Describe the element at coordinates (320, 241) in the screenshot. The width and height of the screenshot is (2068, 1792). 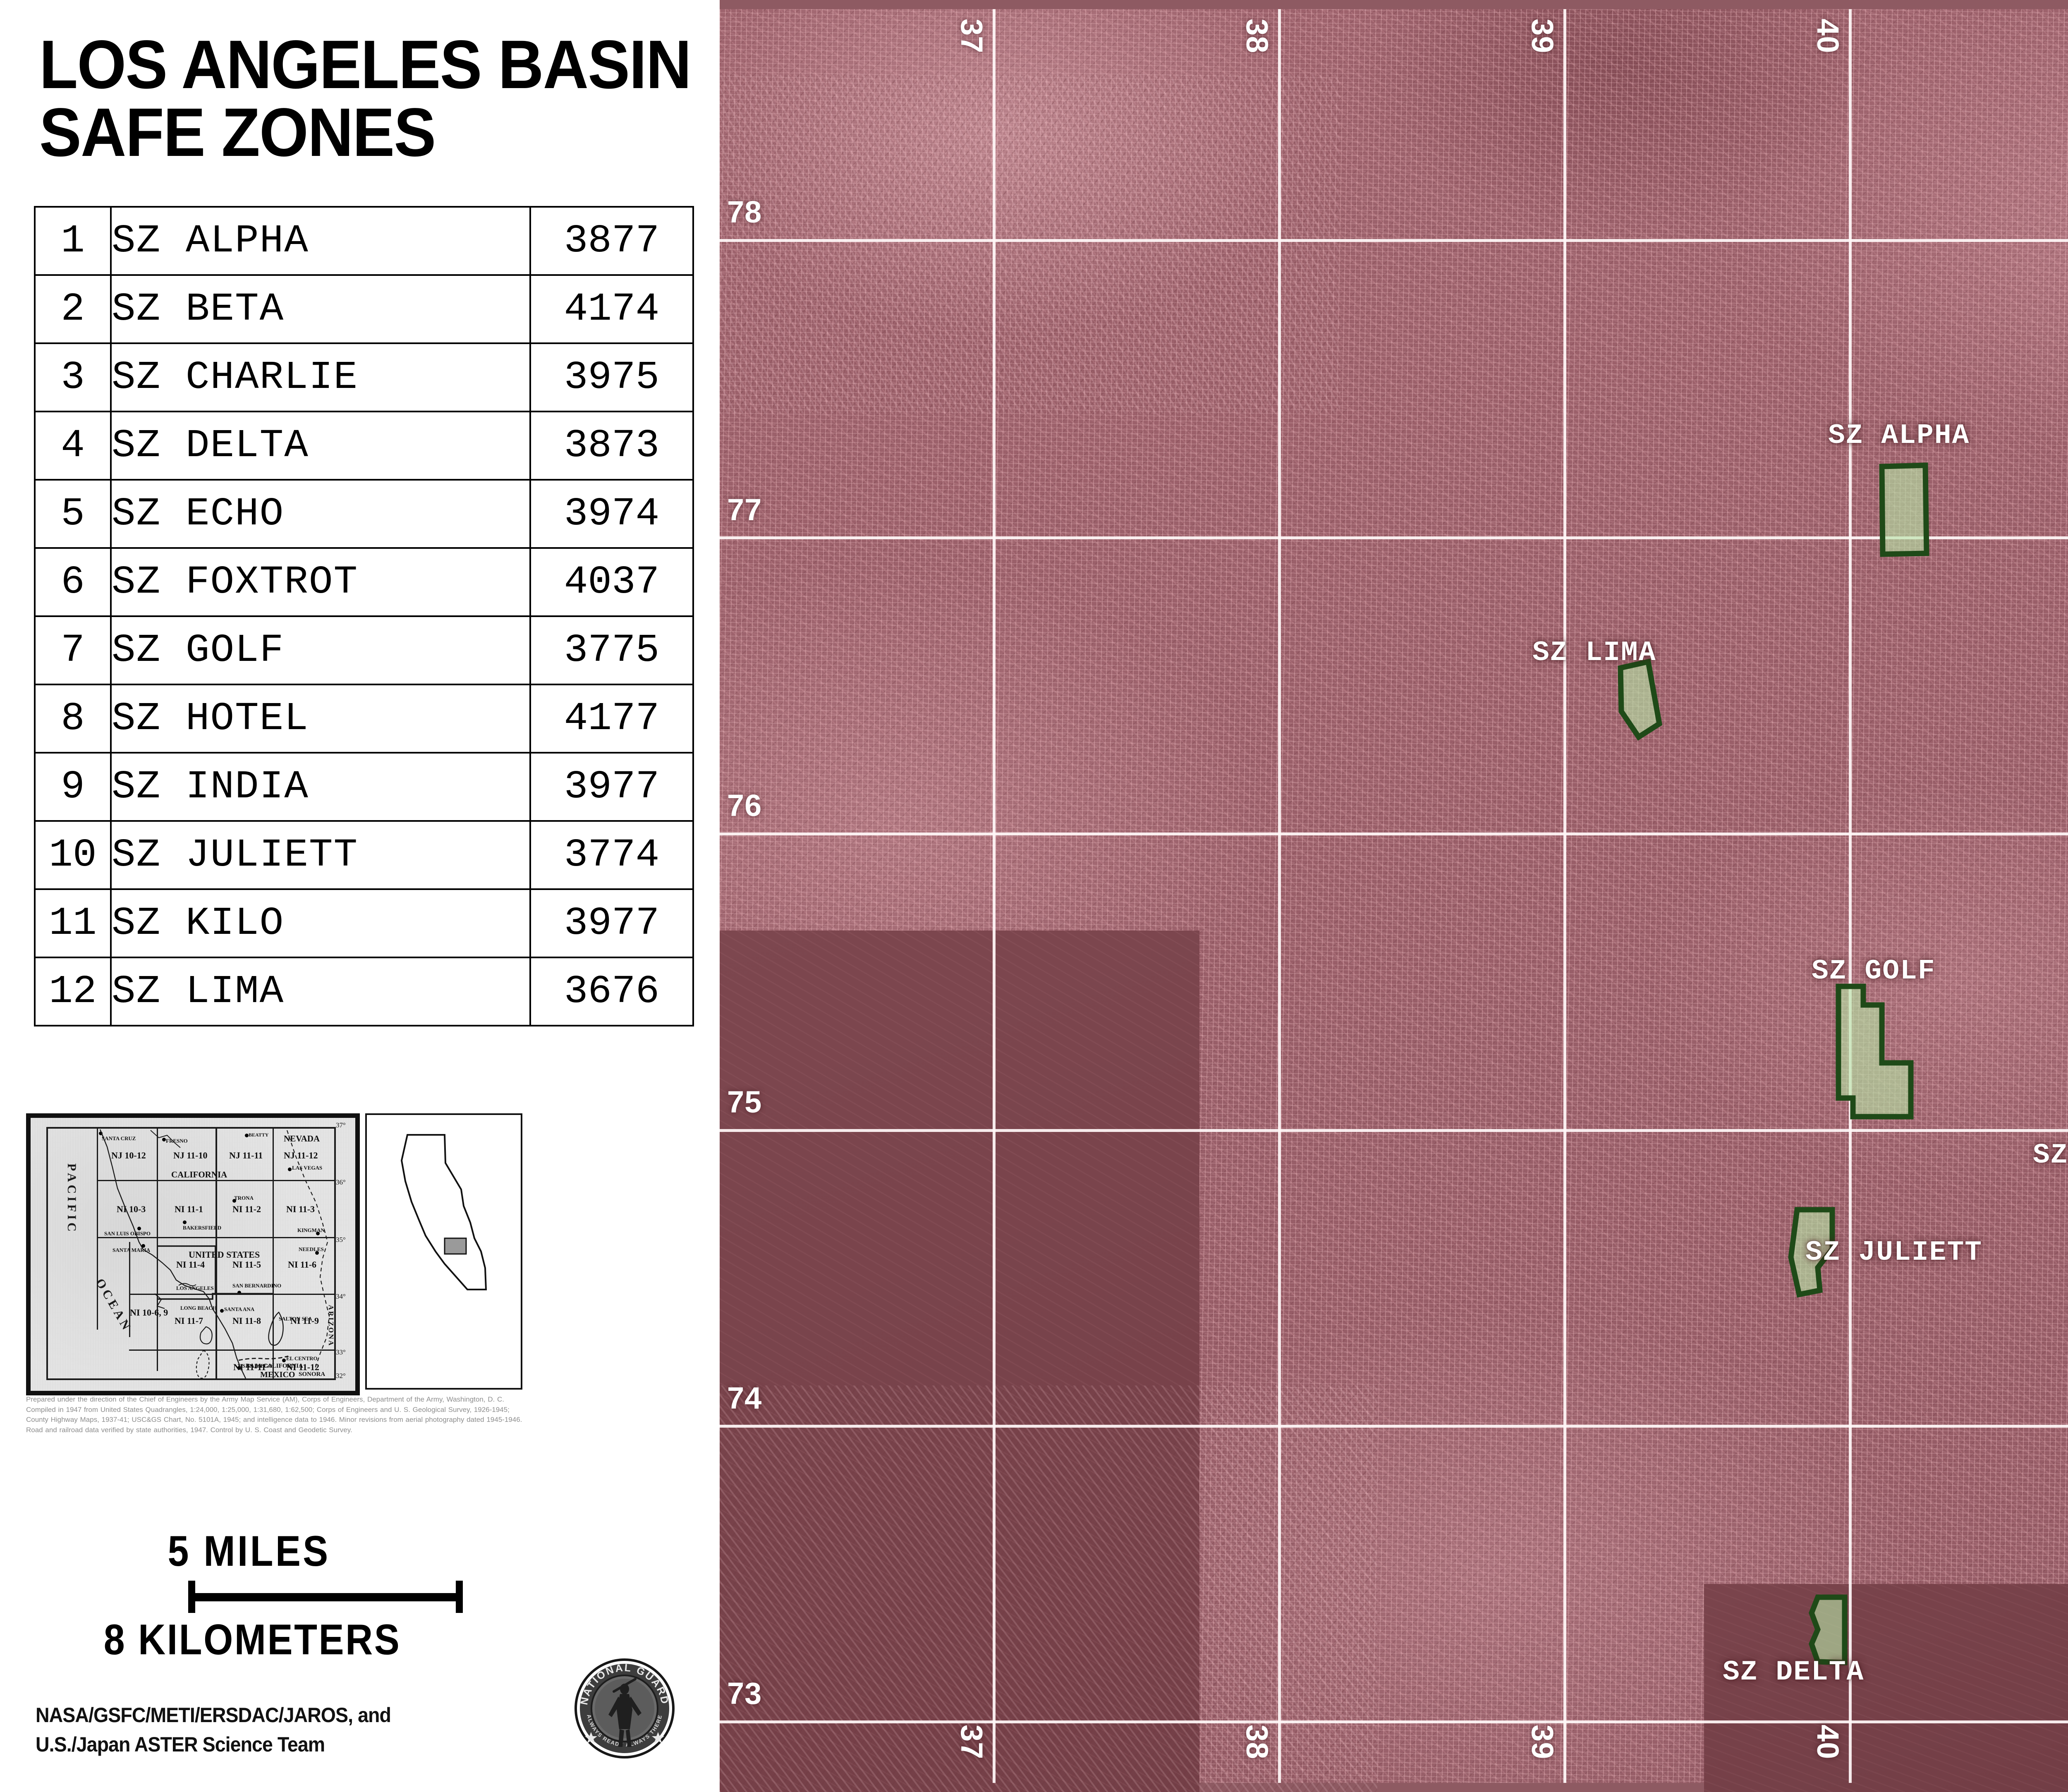
I see `zone-row-name: SZ ALPHA` at that location.